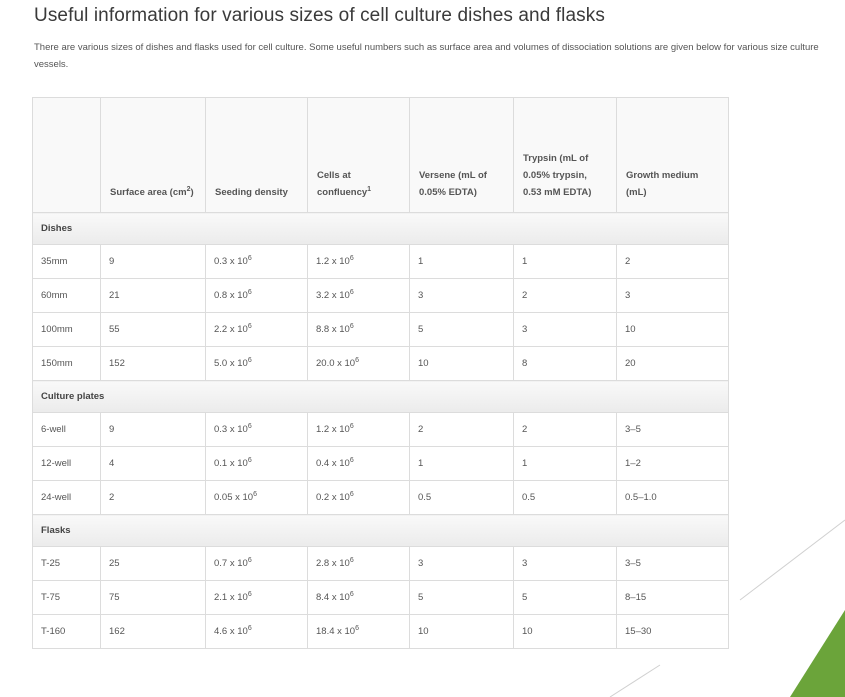  I want to click on cell-vessel: T-75, so click(66, 597).